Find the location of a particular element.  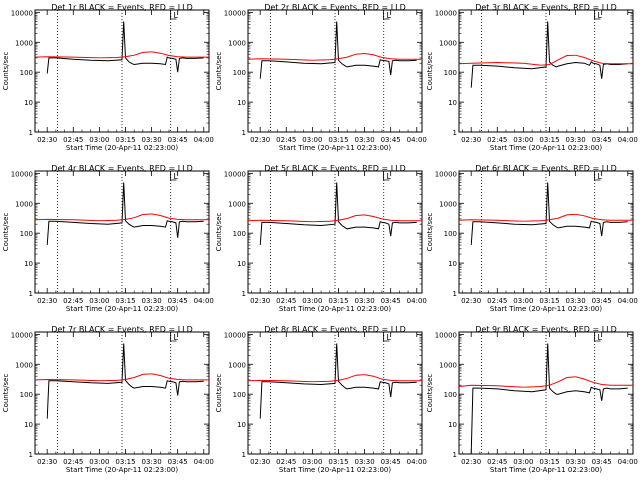

chart-title: Det 7r BLACK = Events, RED = LLD is located at coordinates (122, 329).